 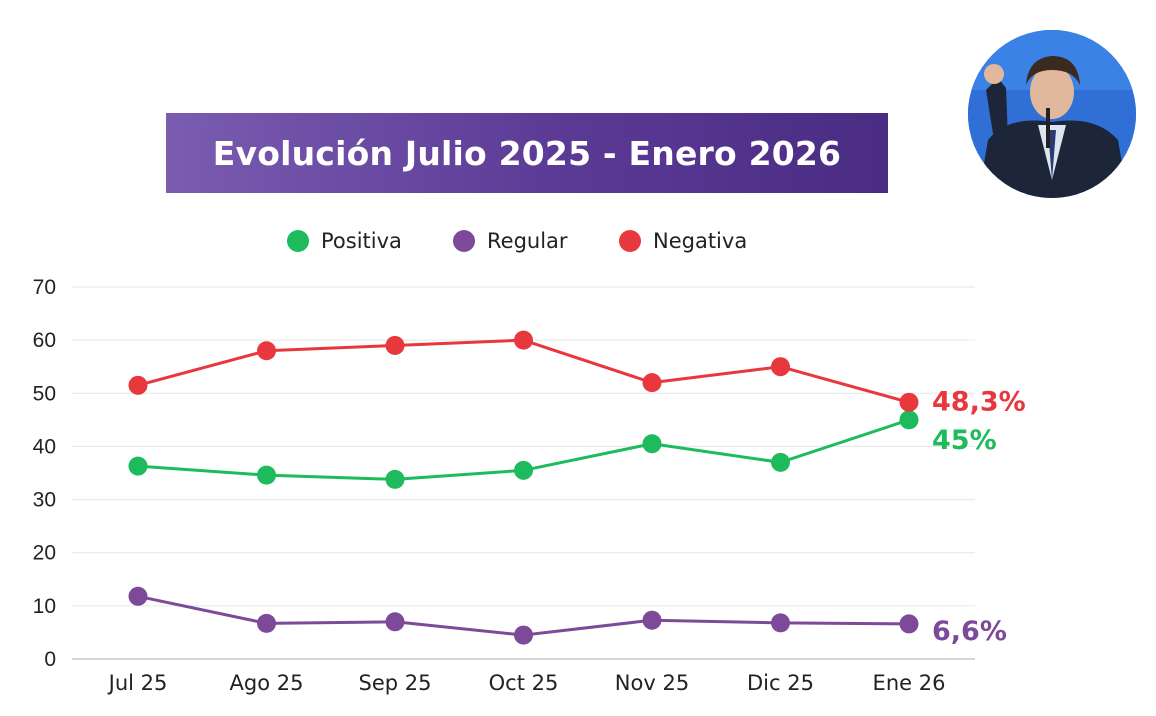 What do you see at coordinates (44, 500) in the screenshot?
I see `y-tick-label: 30` at bounding box center [44, 500].